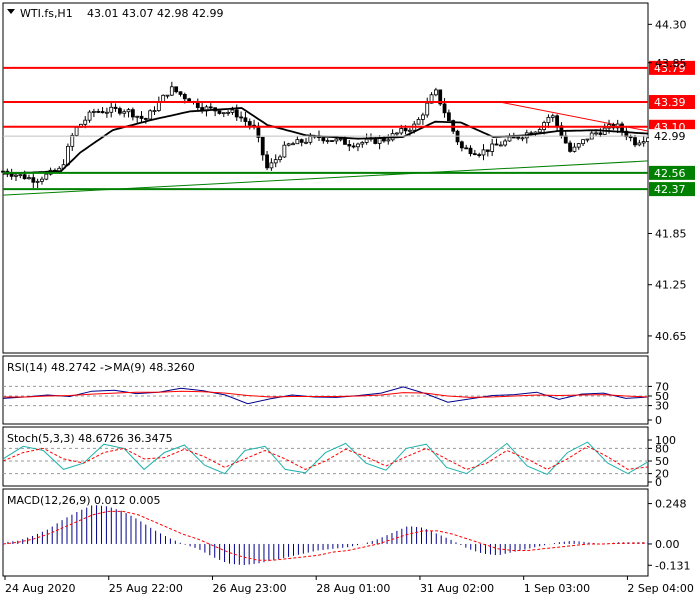 The image size is (700, 600). I want to click on macd-title: MACD(12,26,9) 0.012 0.005, so click(84, 500).